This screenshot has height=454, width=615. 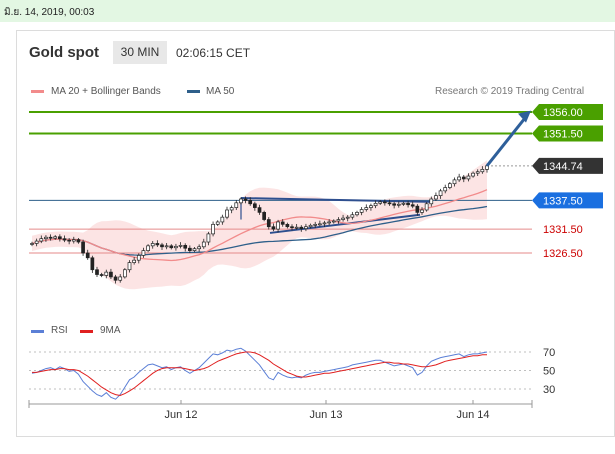 I want to click on credit-text: Research © 2019 Trading Central, so click(x=510, y=91).